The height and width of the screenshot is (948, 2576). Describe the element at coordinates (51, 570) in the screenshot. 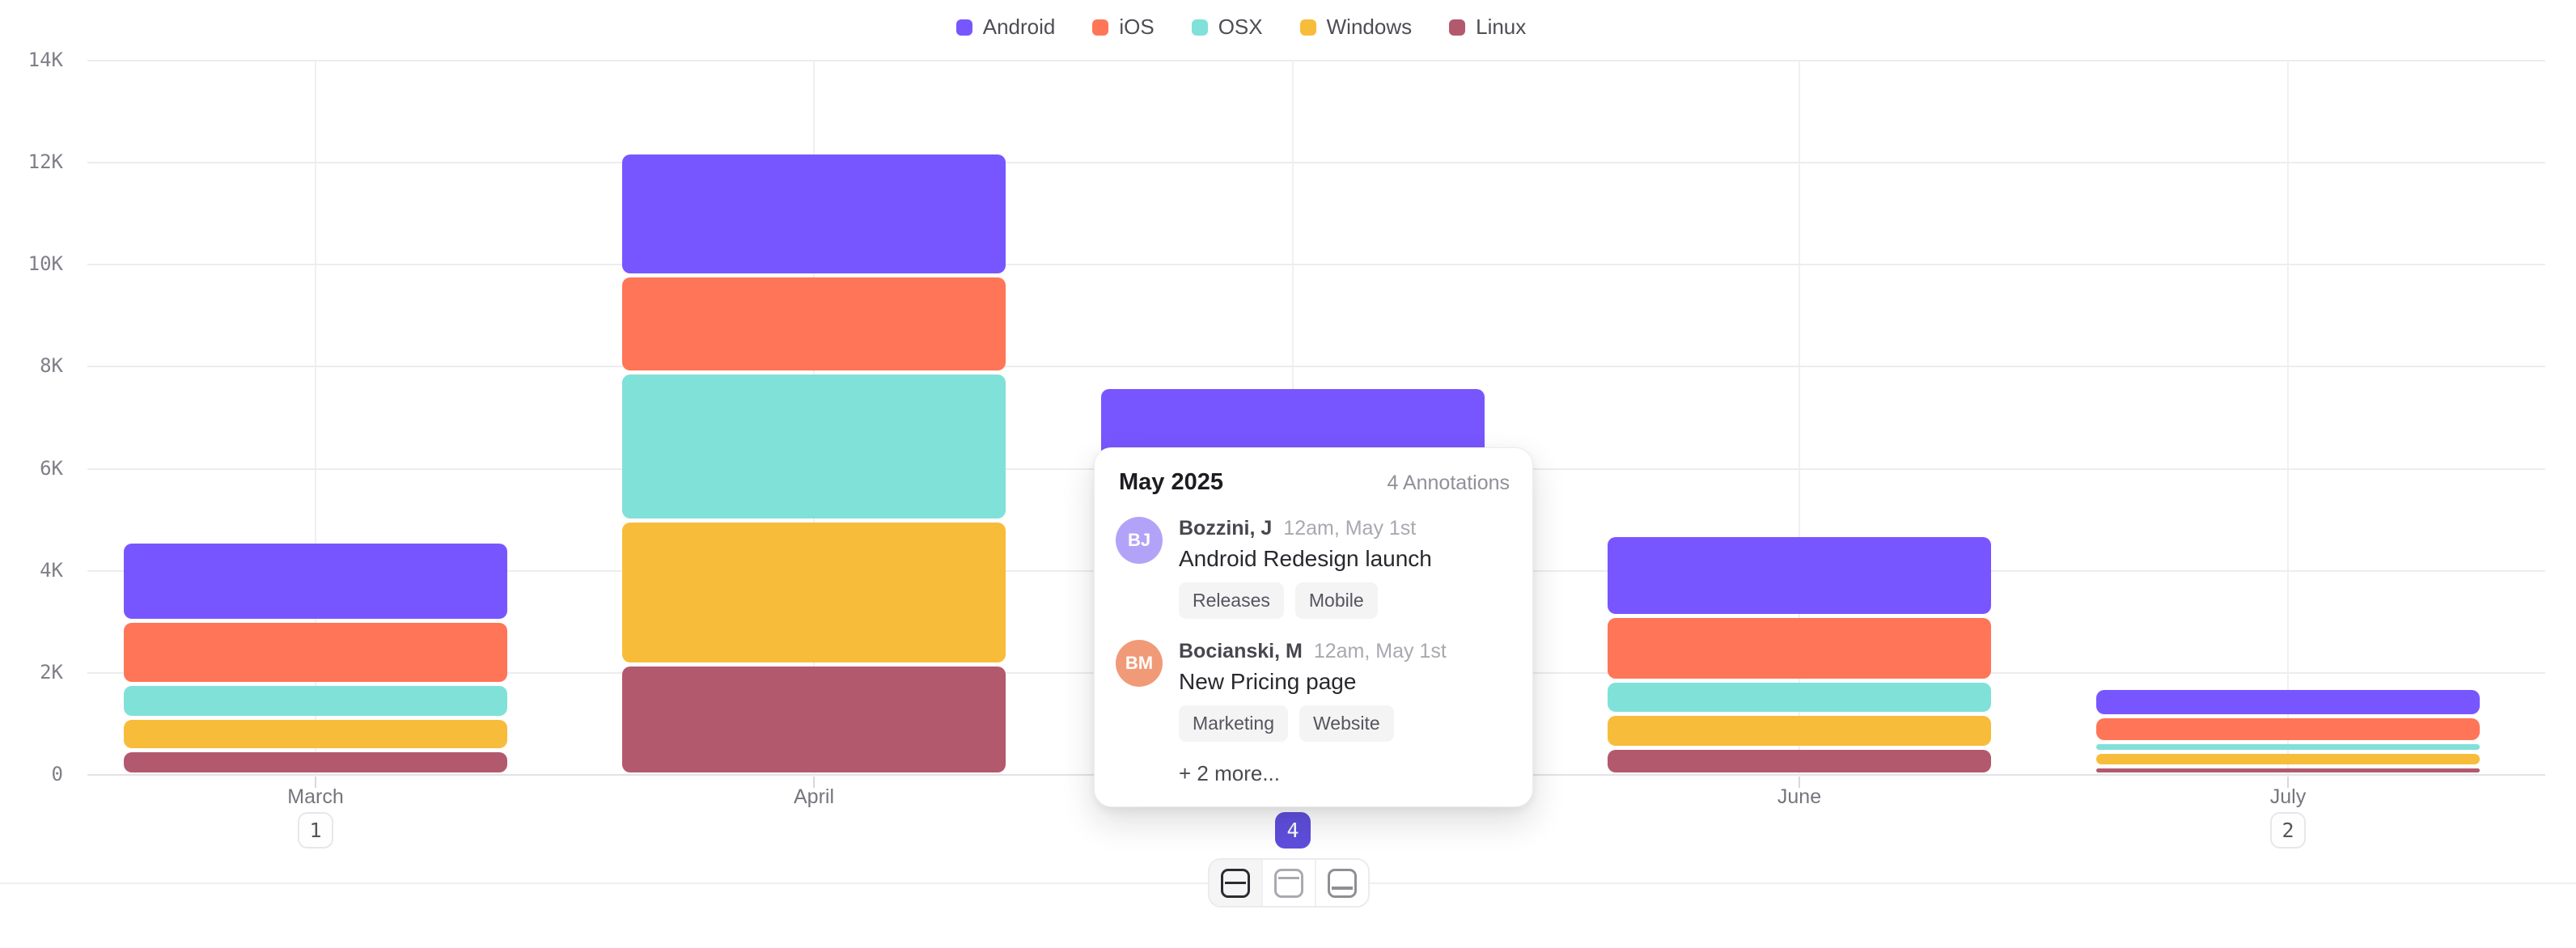

I see `y-axis-tick-label: 4K` at that location.